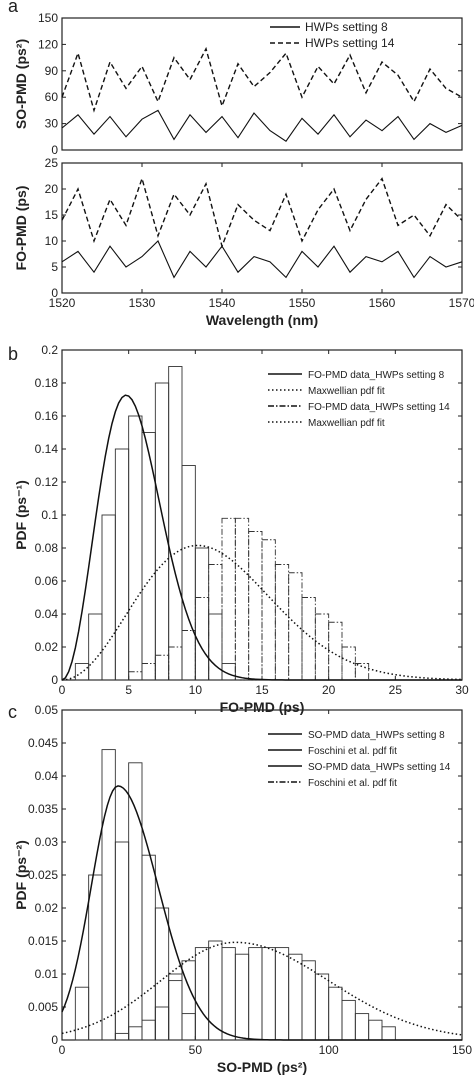  What do you see at coordinates (47, 974) in the screenshot?
I see `y-tick-label: 0.01` at bounding box center [47, 974].